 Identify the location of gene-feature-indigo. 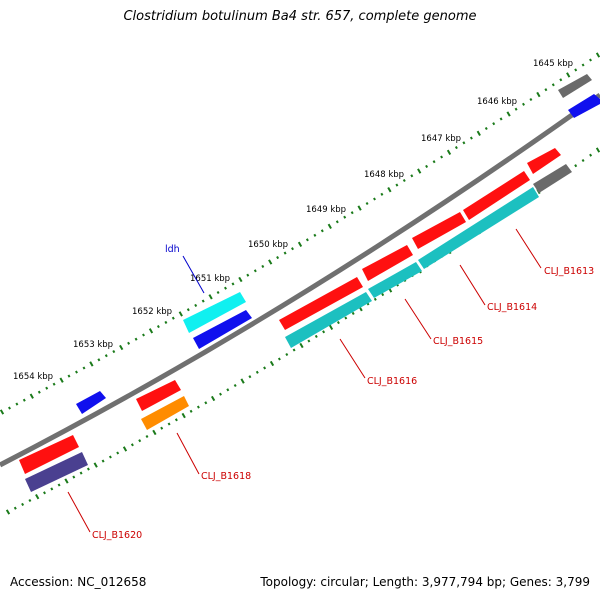
(56, 472).